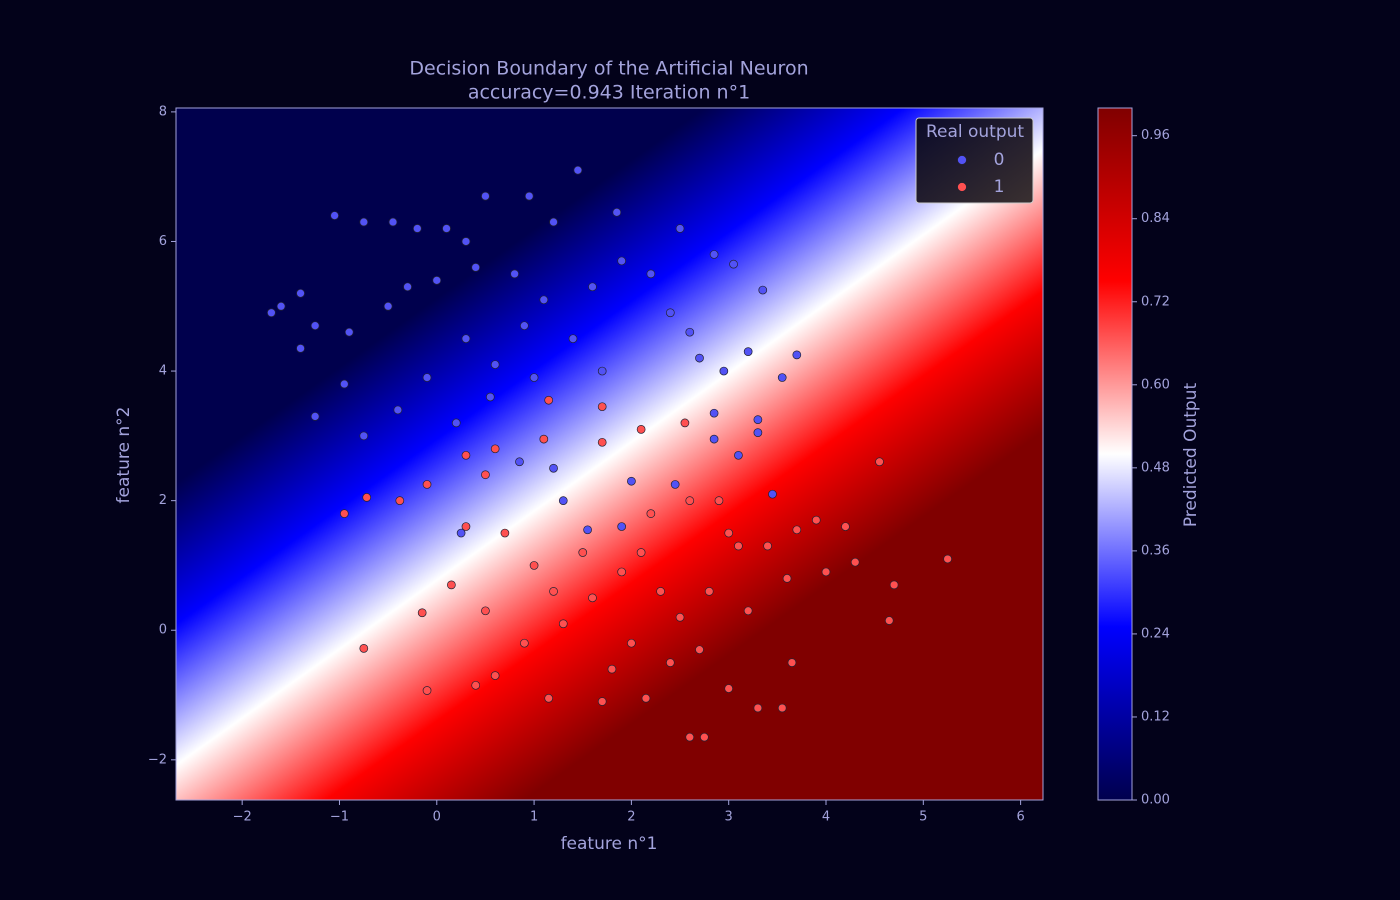 The width and height of the screenshot is (1400, 900). What do you see at coordinates (1155, 633) in the screenshot?
I see `colorbar-tick-label: 0.24` at bounding box center [1155, 633].